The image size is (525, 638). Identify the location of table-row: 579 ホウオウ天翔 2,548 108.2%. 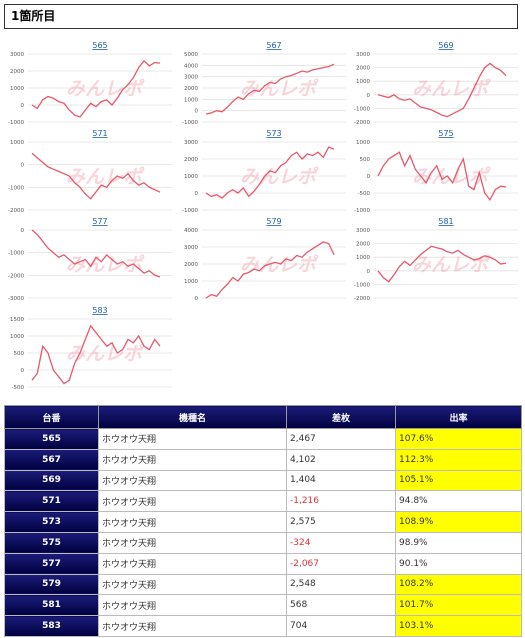
(263, 584).